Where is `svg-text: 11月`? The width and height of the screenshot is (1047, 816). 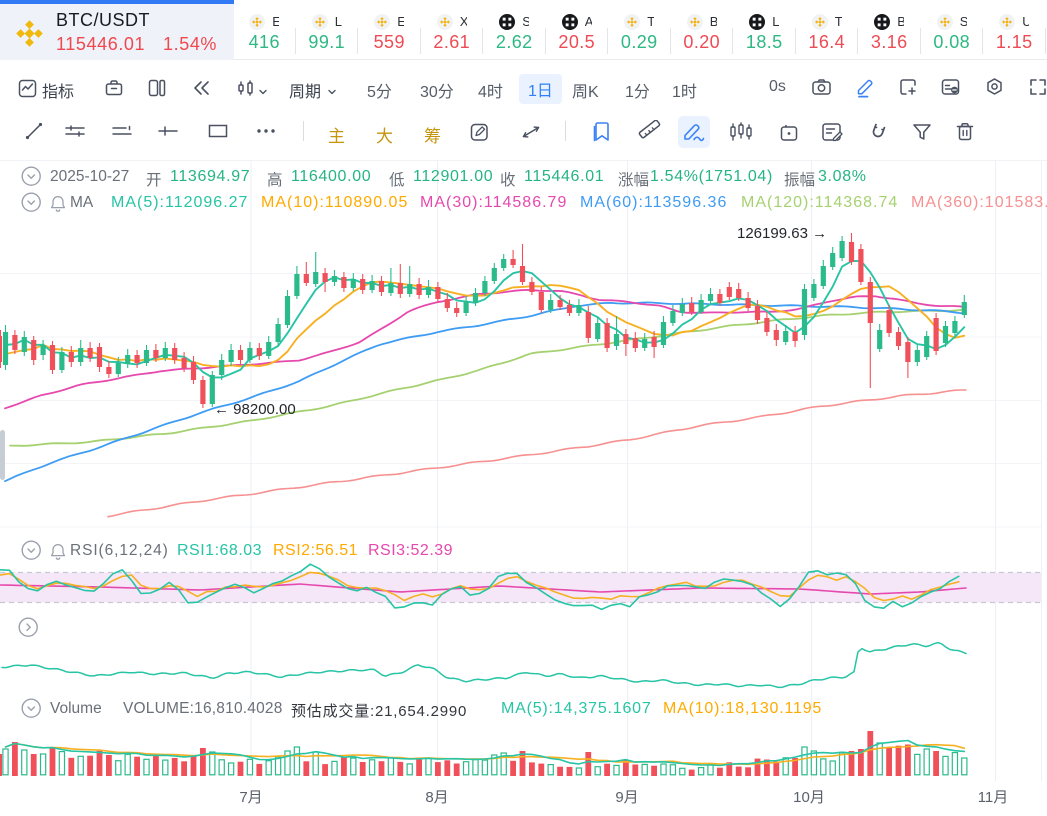
svg-text: 11月 is located at coordinates (993, 797).